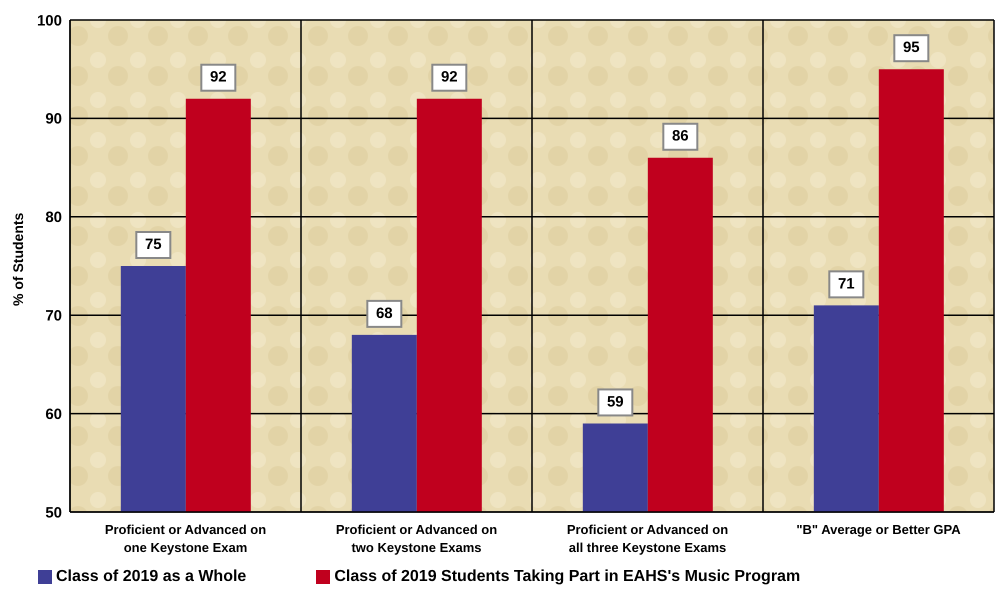 The width and height of the screenshot is (998, 608). Describe the element at coordinates (384, 313) in the screenshot. I see `data-label: 68` at that location.